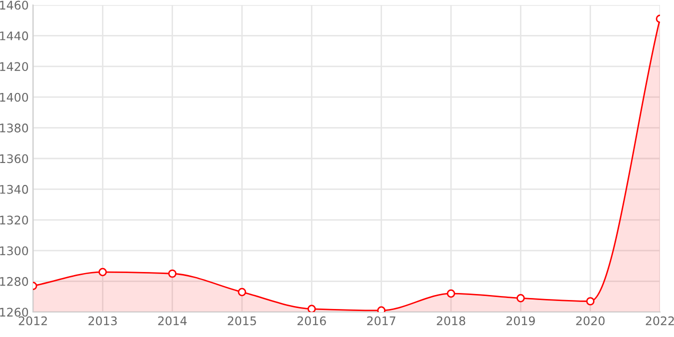 This screenshot has height=337, width=674. Describe the element at coordinates (14, 67) in the screenshot. I see `y-tick-label: 1420` at that location.